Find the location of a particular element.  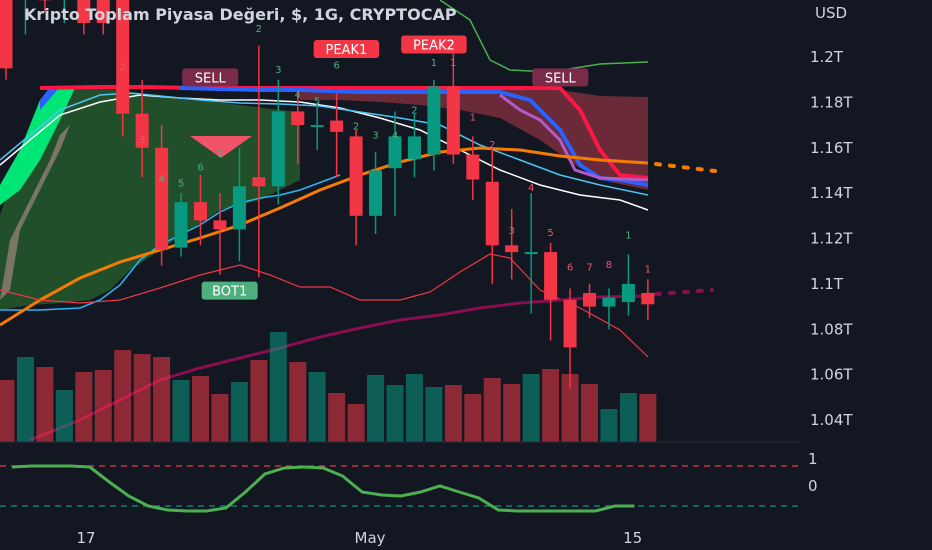

white-ma-line is located at coordinates (324, 152).